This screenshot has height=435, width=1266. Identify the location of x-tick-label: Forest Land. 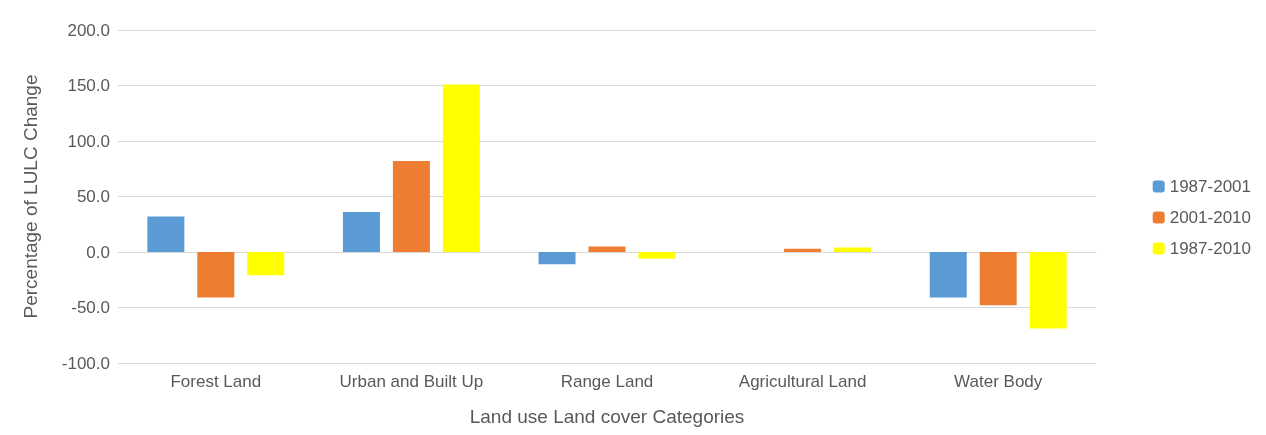
(216, 381).